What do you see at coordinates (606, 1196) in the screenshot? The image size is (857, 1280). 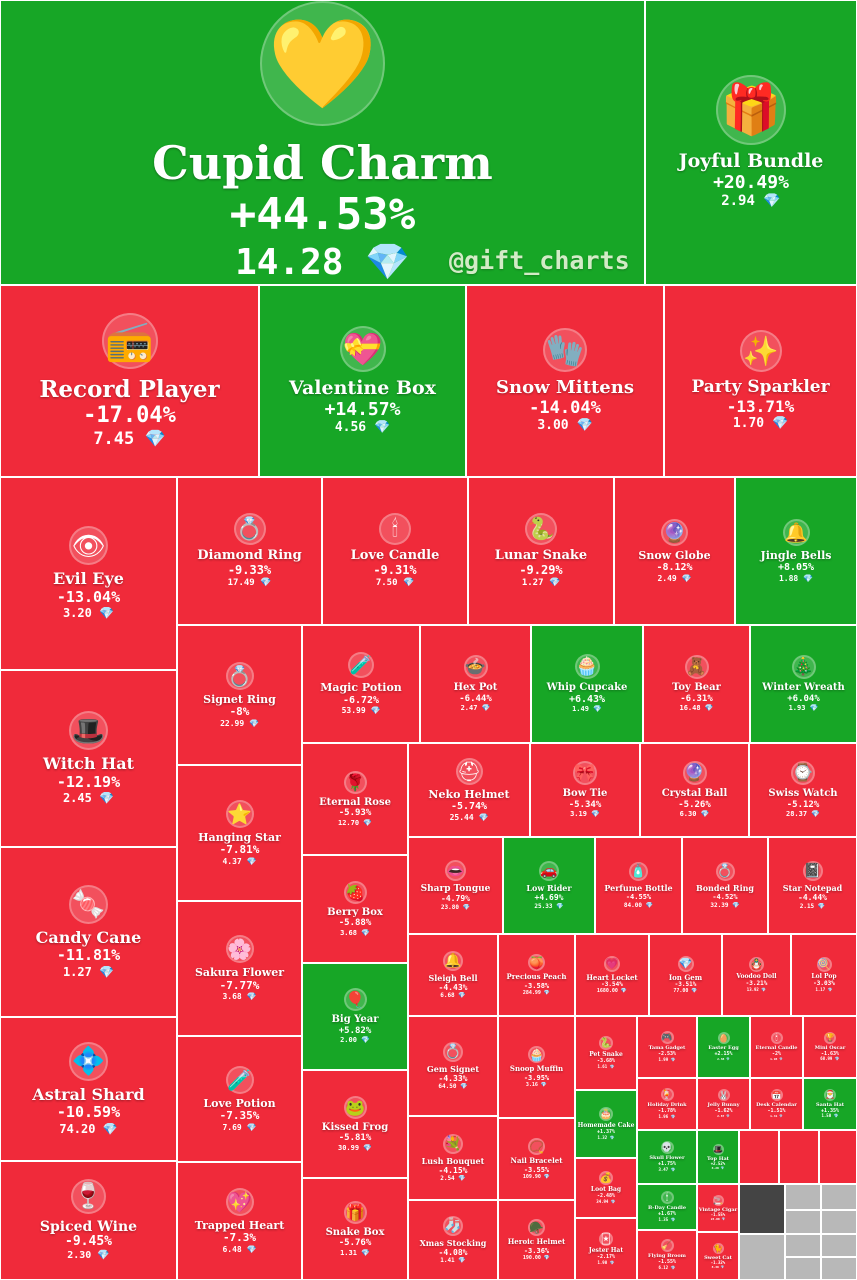 I see `item-change: -2.48%` at bounding box center [606, 1196].